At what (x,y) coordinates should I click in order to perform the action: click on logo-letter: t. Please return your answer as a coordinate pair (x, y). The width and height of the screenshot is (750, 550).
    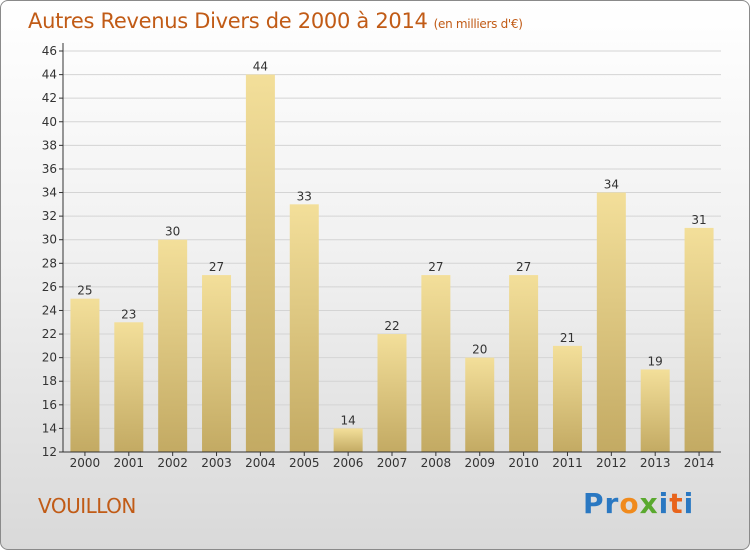
    Looking at the image, I should click on (676, 503).